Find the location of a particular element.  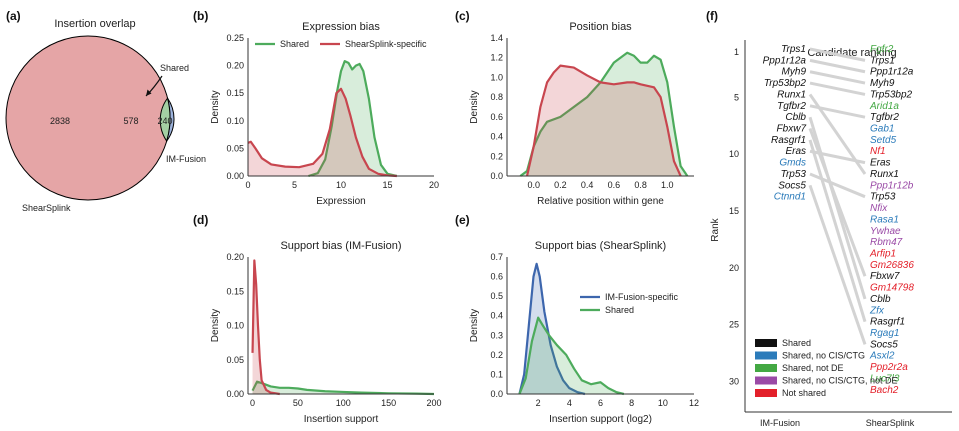

rank-link-Trp53 is located at coordinates (837, 185).